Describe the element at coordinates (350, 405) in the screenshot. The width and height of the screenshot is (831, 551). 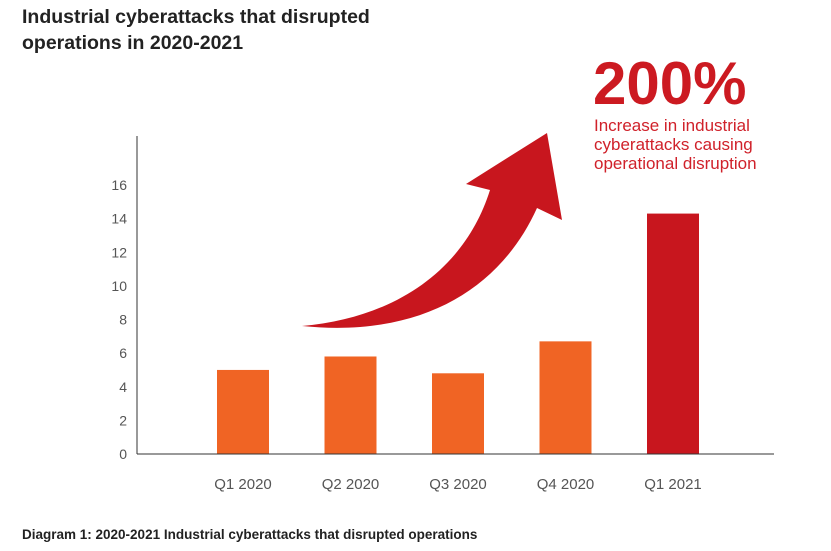
I see `bar-q2-2020` at that location.